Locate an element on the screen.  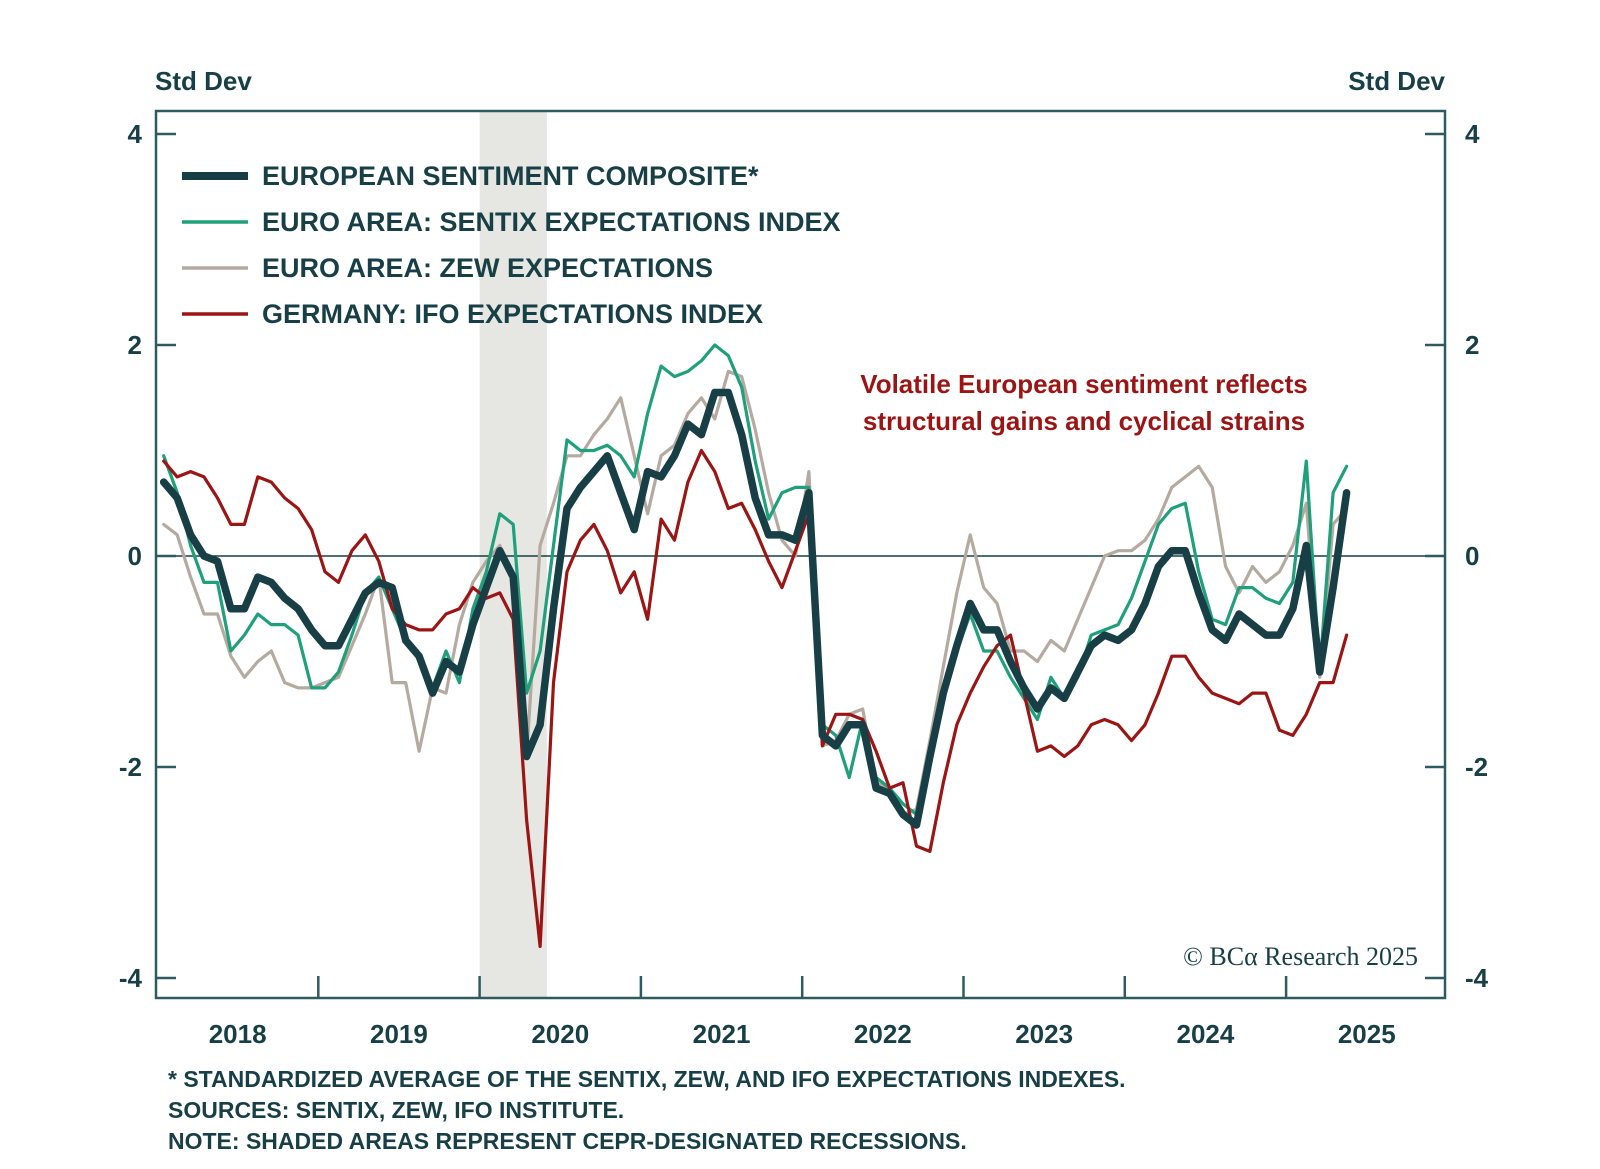
y-tick-label-right: 2 is located at coordinates (1472, 345).